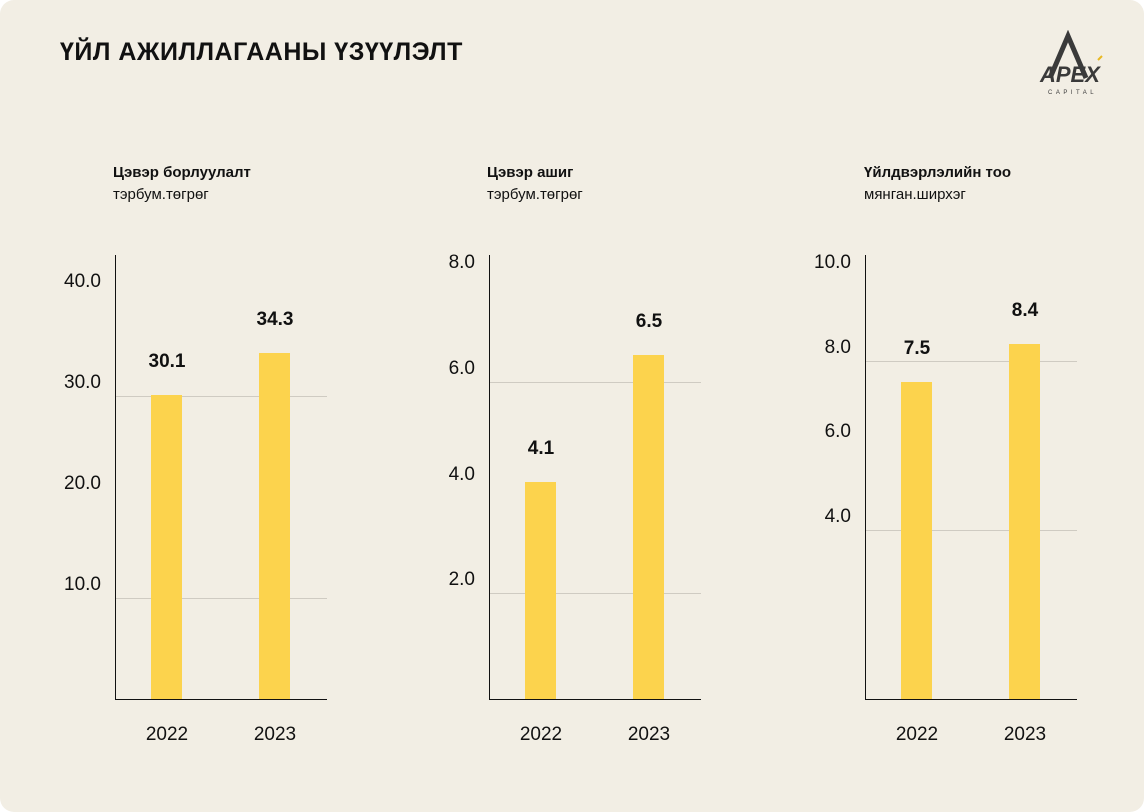 Image resolution: width=1144 pixels, height=812 pixels. I want to click on value-label: 34.3, so click(275, 319).